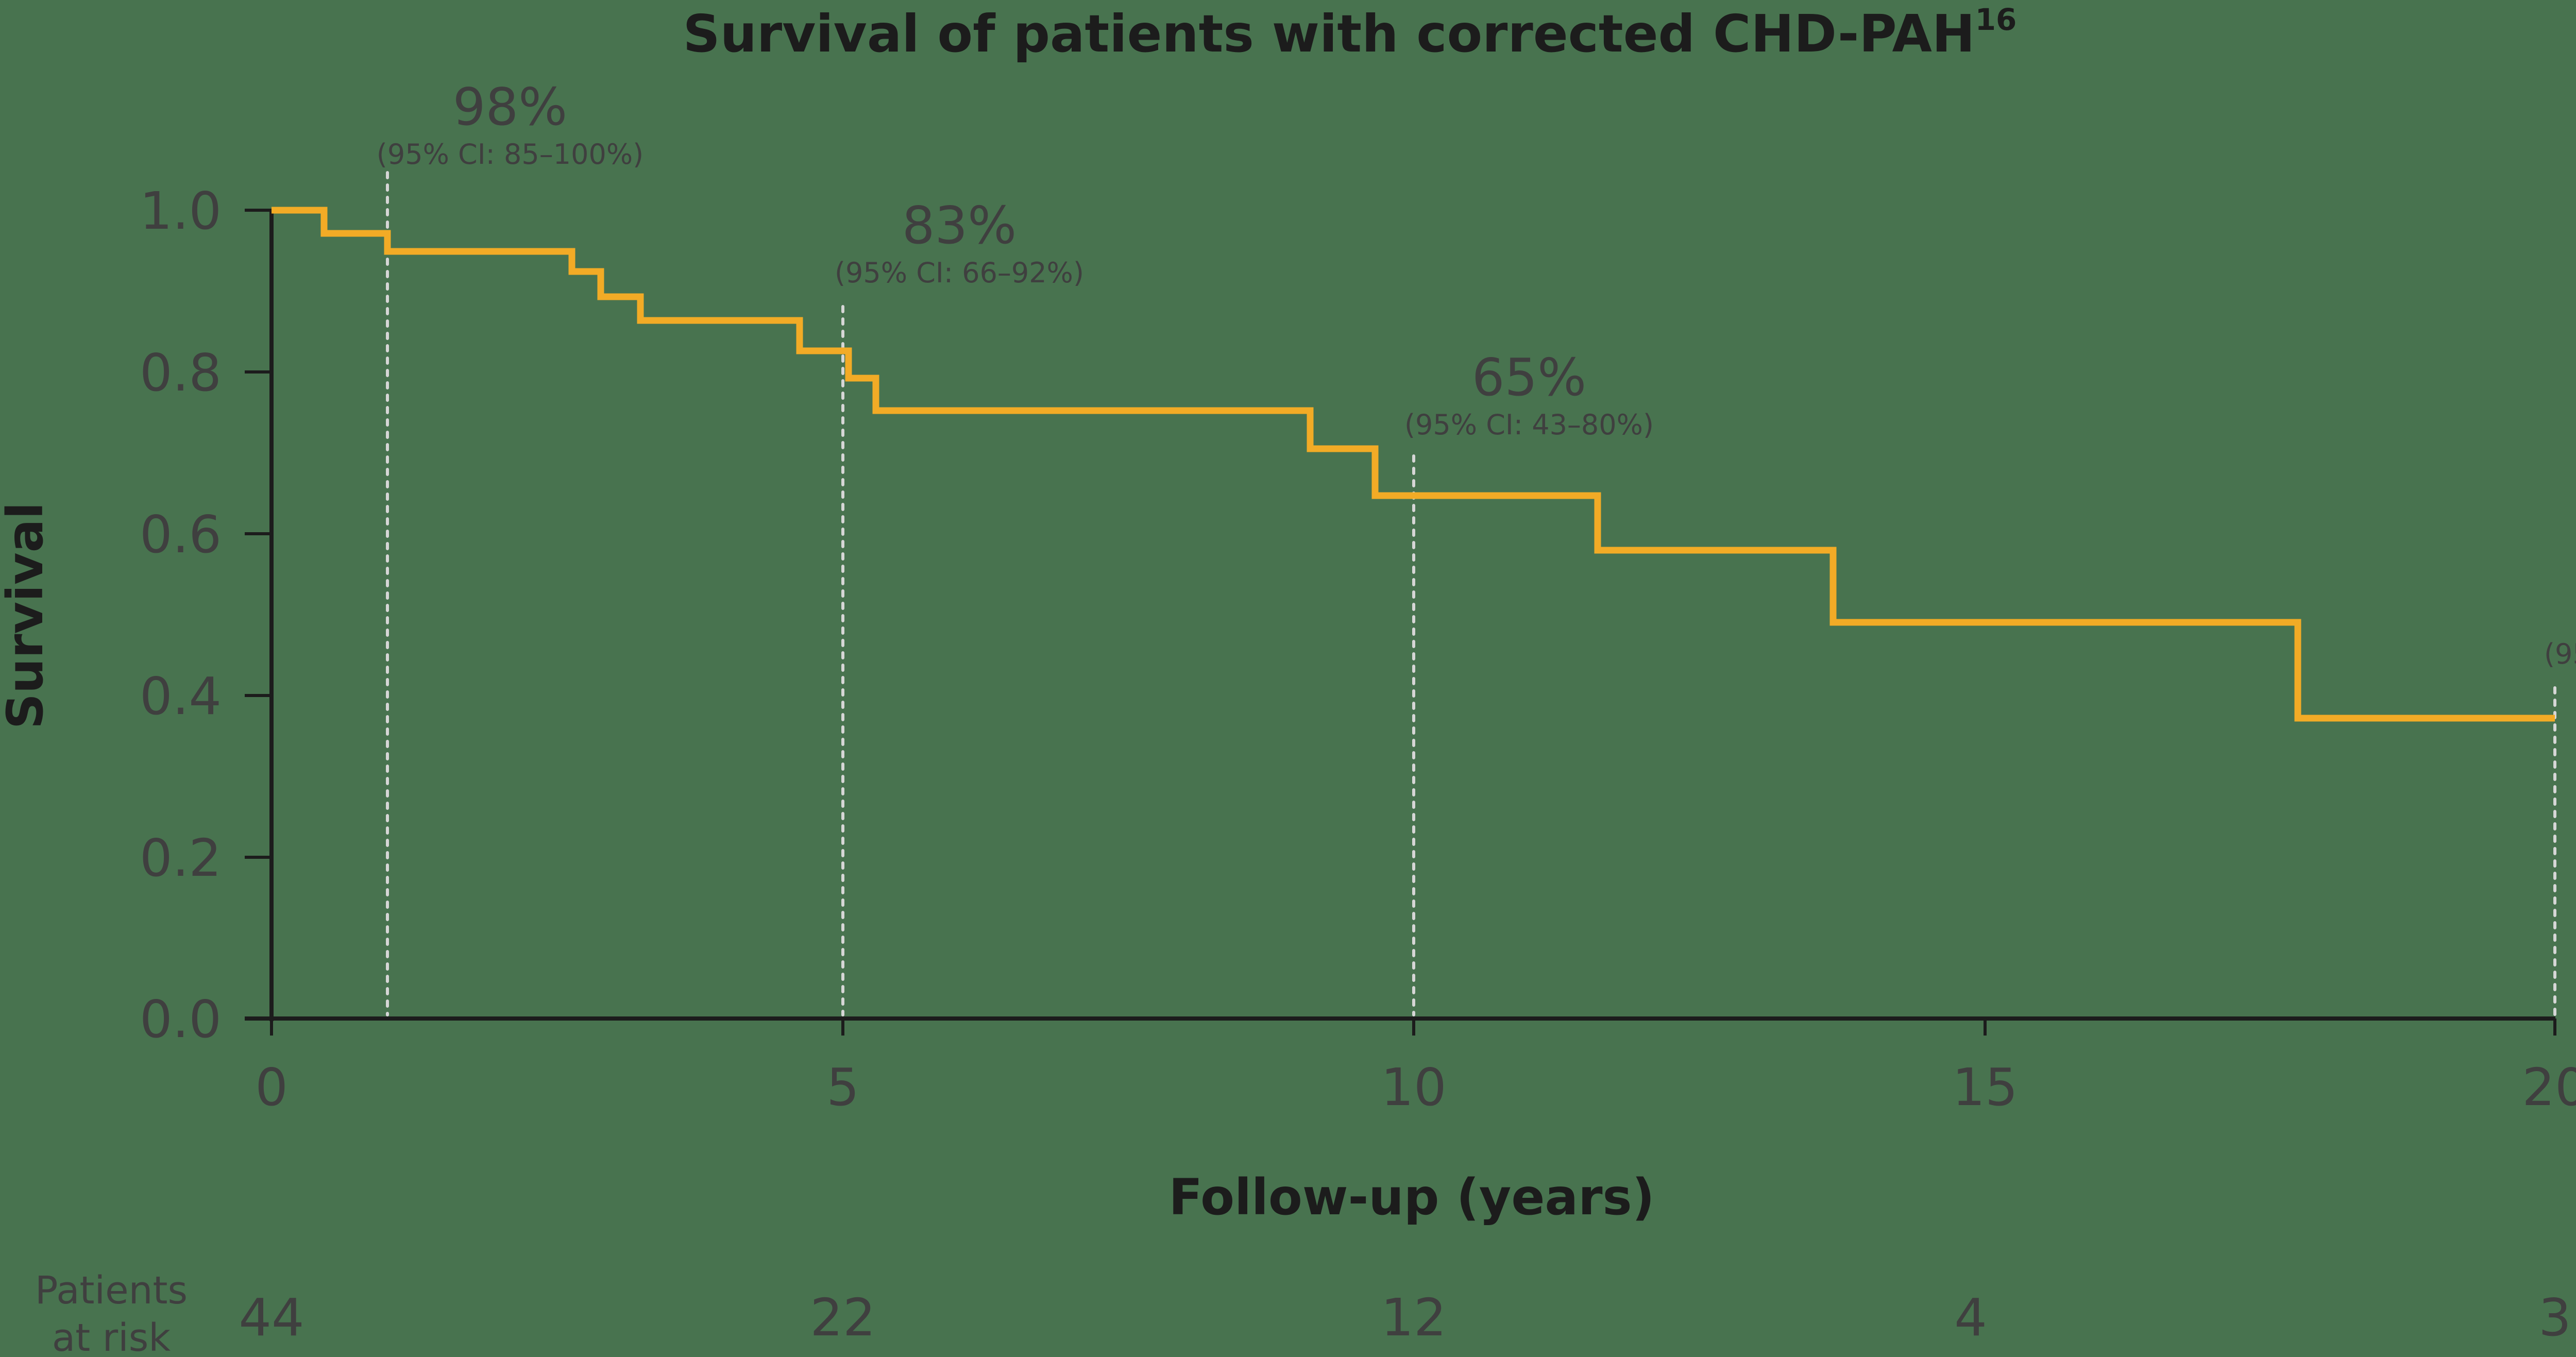 This screenshot has height=1357, width=2576. What do you see at coordinates (2549, 1087) in the screenshot?
I see `x-tick-label: 20` at bounding box center [2549, 1087].